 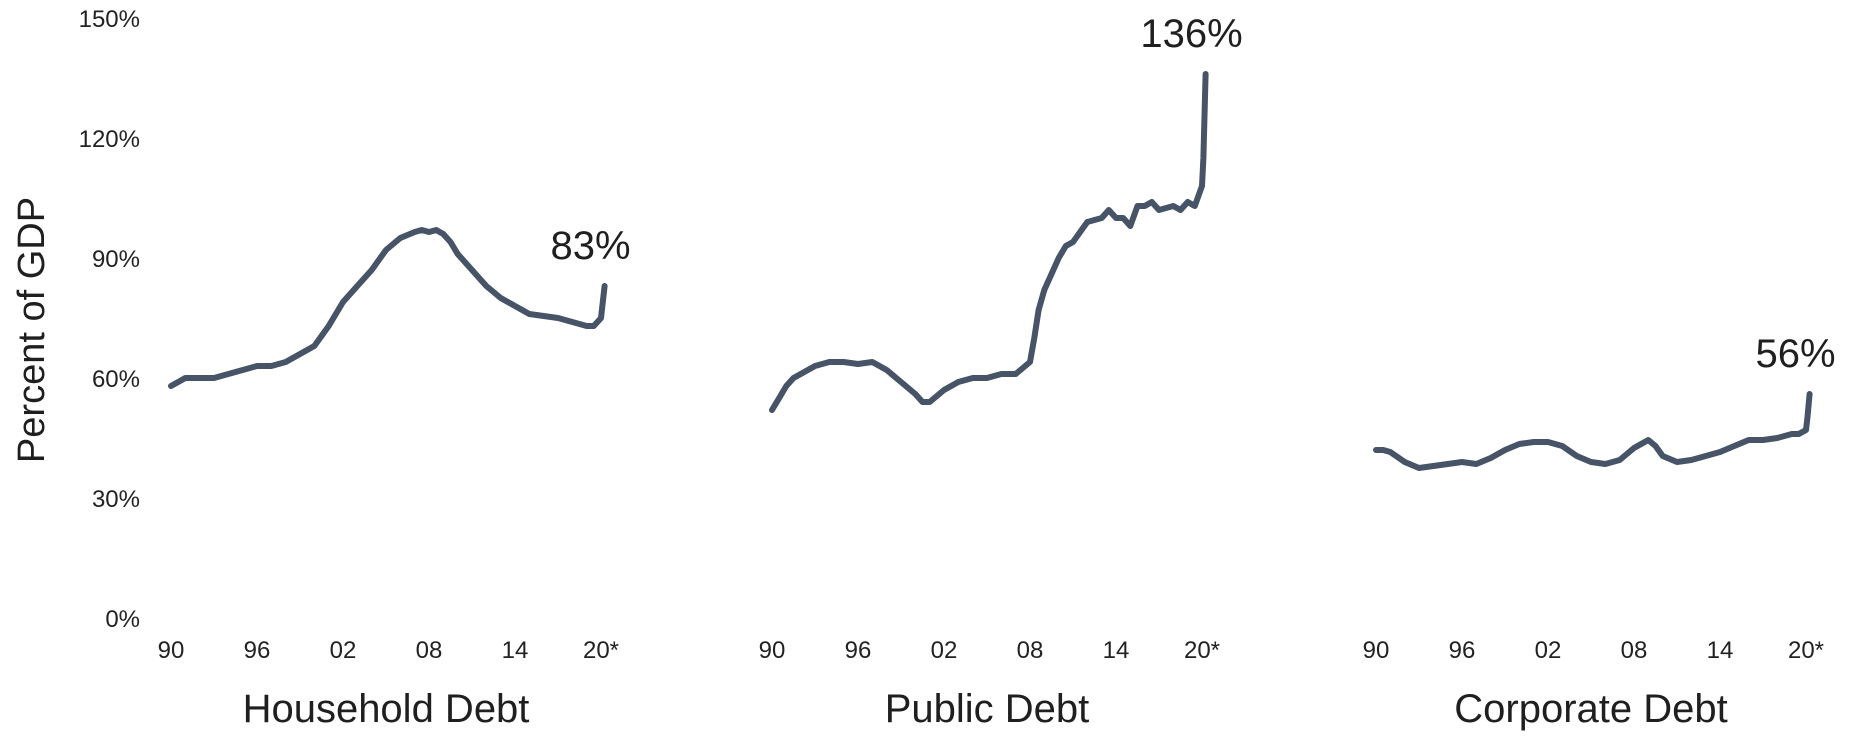 What do you see at coordinates (32, 330) in the screenshot?
I see `y-axis-title: Percent of GDP` at bounding box center [32, 330].